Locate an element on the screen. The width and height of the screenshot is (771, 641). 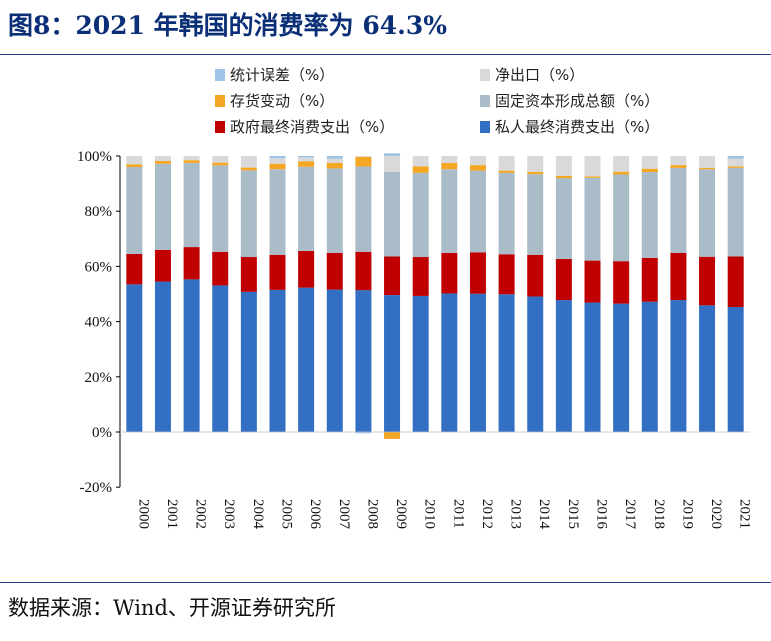
chart-title: 图8：2021 年韩国的消费率为 64.3% is located at coordinates (228, 25).